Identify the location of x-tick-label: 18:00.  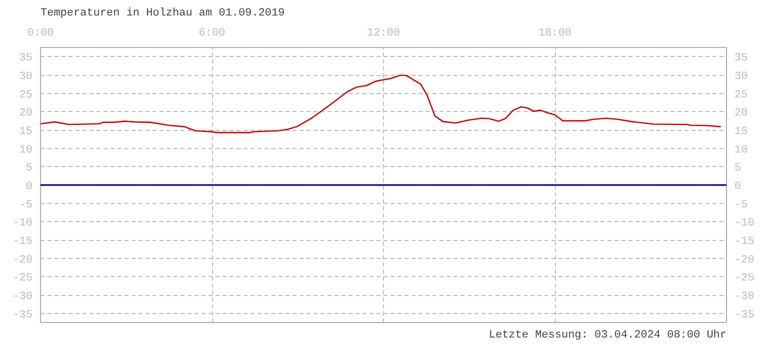
(555, 34).